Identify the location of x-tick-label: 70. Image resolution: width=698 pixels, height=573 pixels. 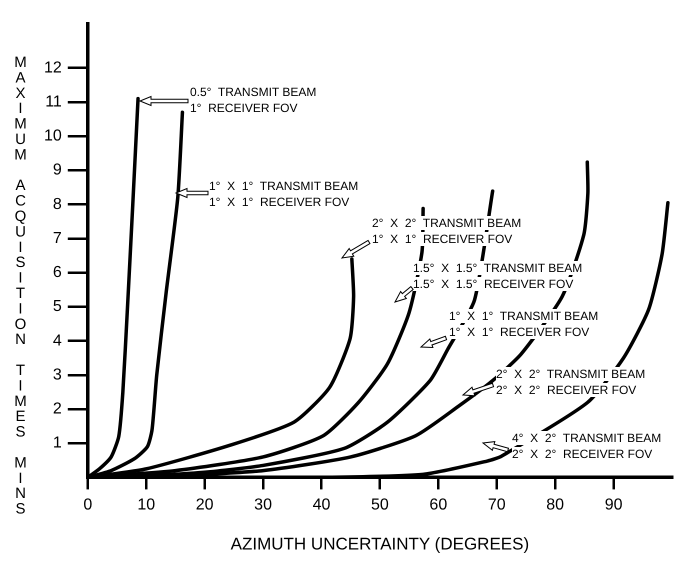
(497, 505).